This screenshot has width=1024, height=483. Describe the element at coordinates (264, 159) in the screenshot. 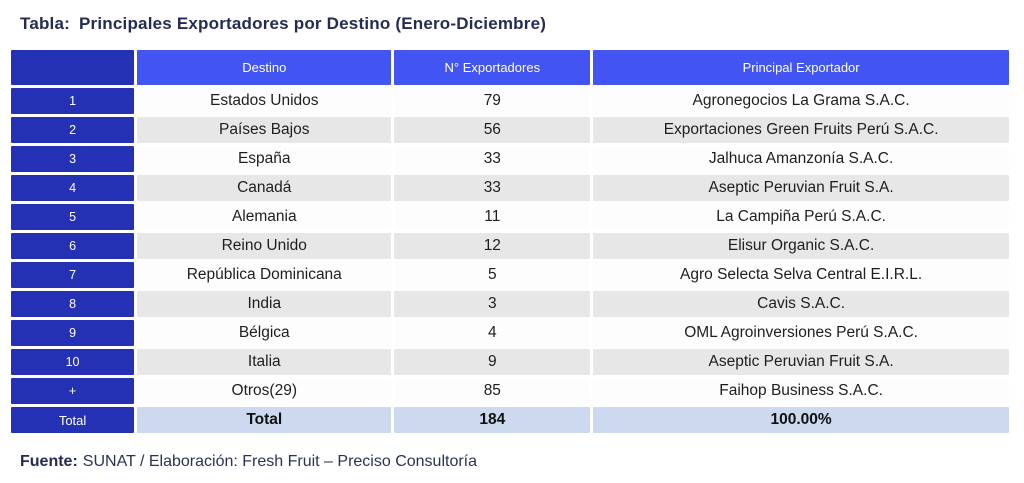

I see `destino-cell: España` at that location.